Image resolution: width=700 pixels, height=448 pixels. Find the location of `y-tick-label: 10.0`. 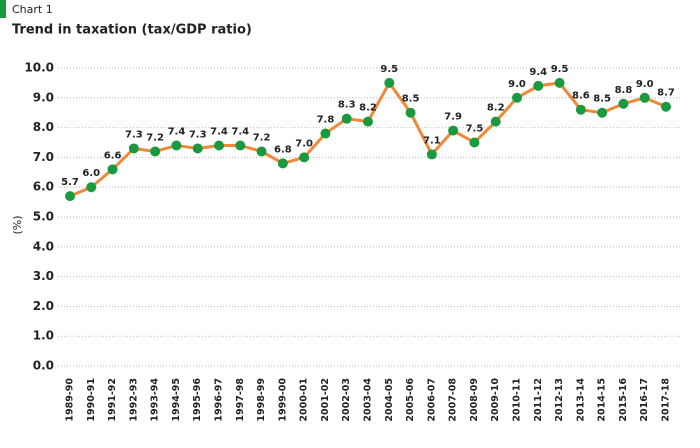

y-tick-label: 10.0 is located at coordinates (39, 68).